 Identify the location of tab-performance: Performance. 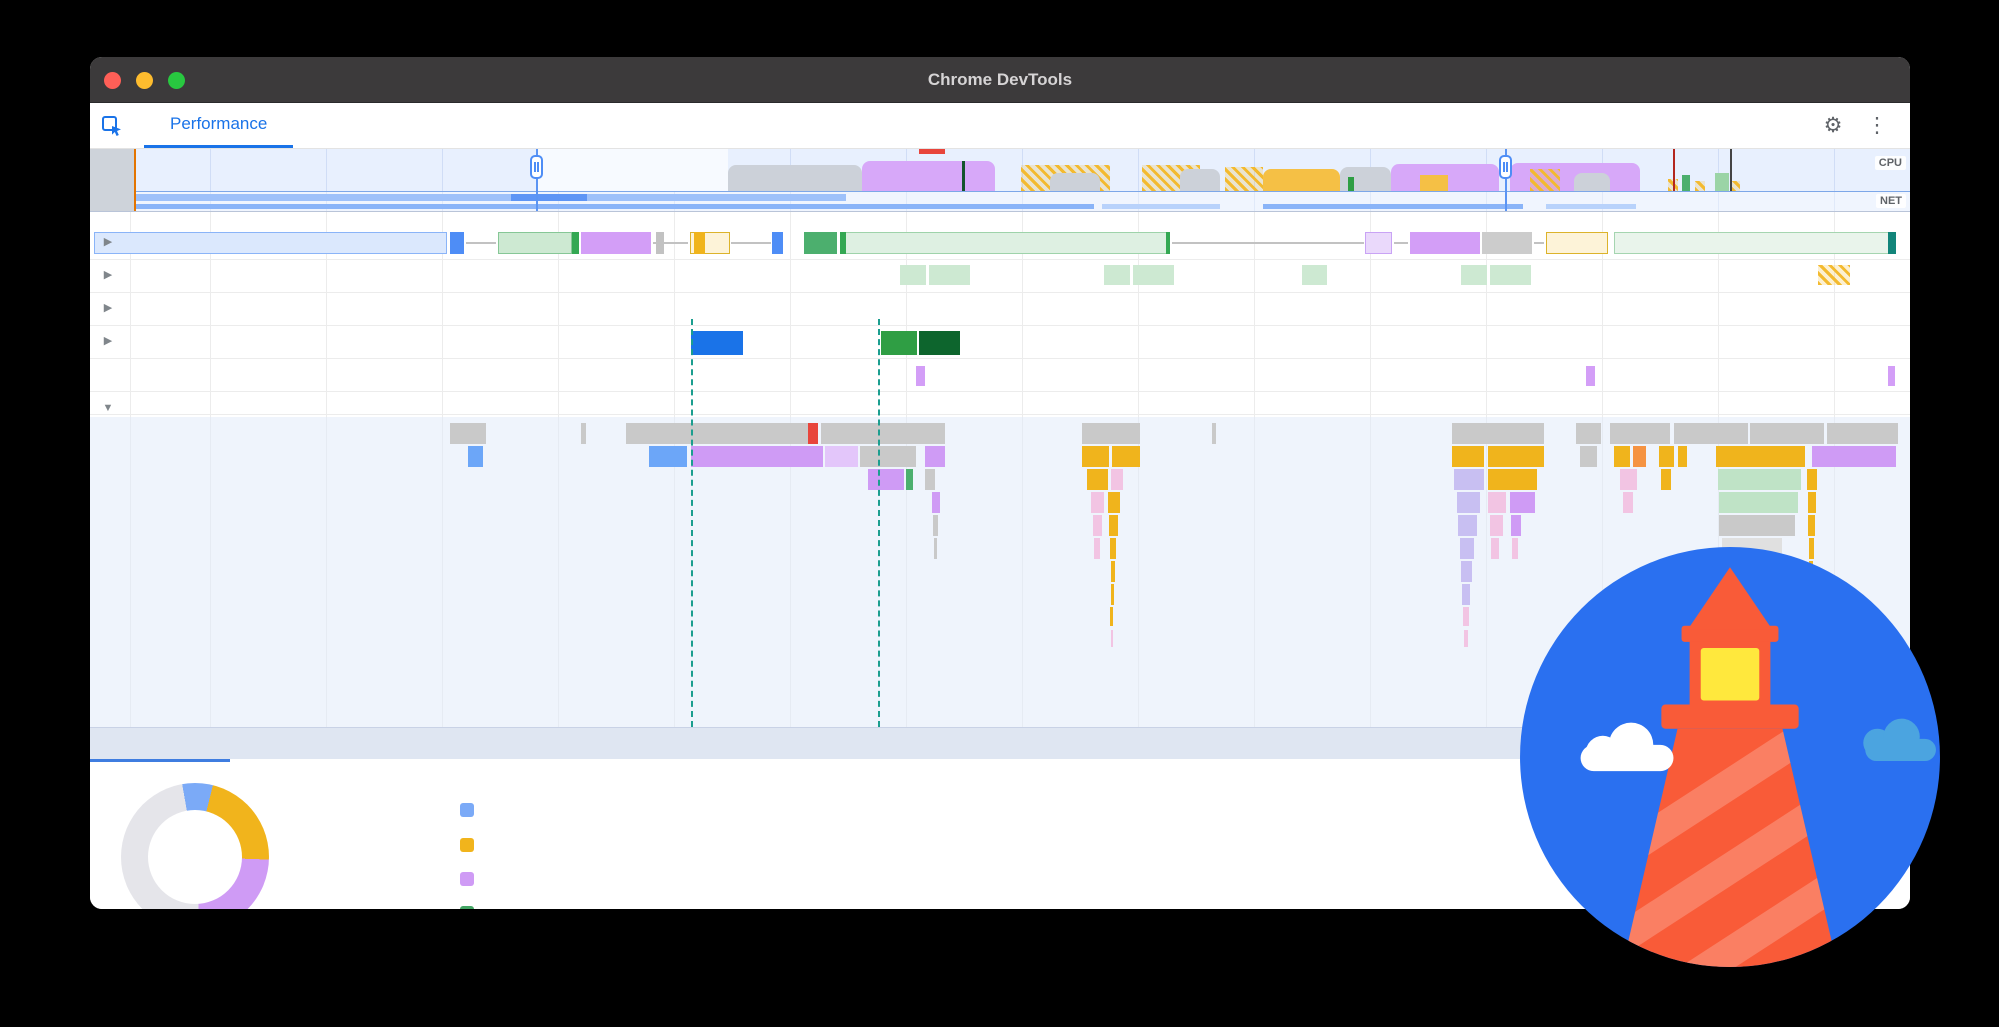
(219, 125).